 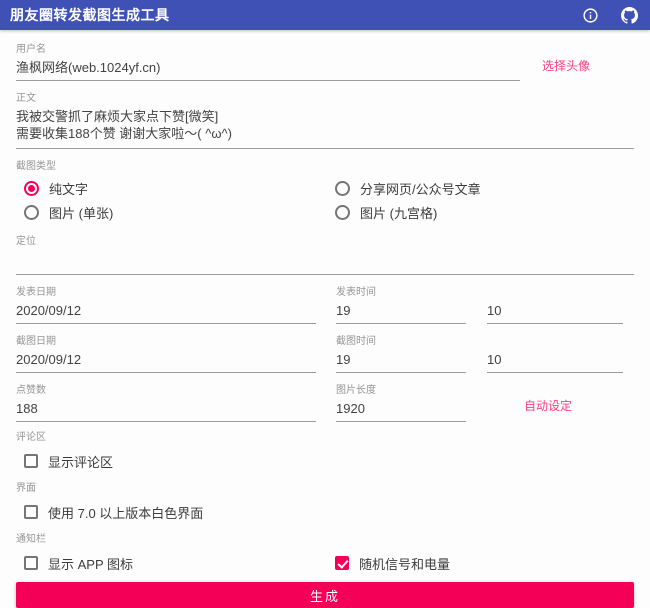 What do you see at coordinates (31, 188) in the screenshot?
I see `radio-pure-text` at bounding box center [31, 188].